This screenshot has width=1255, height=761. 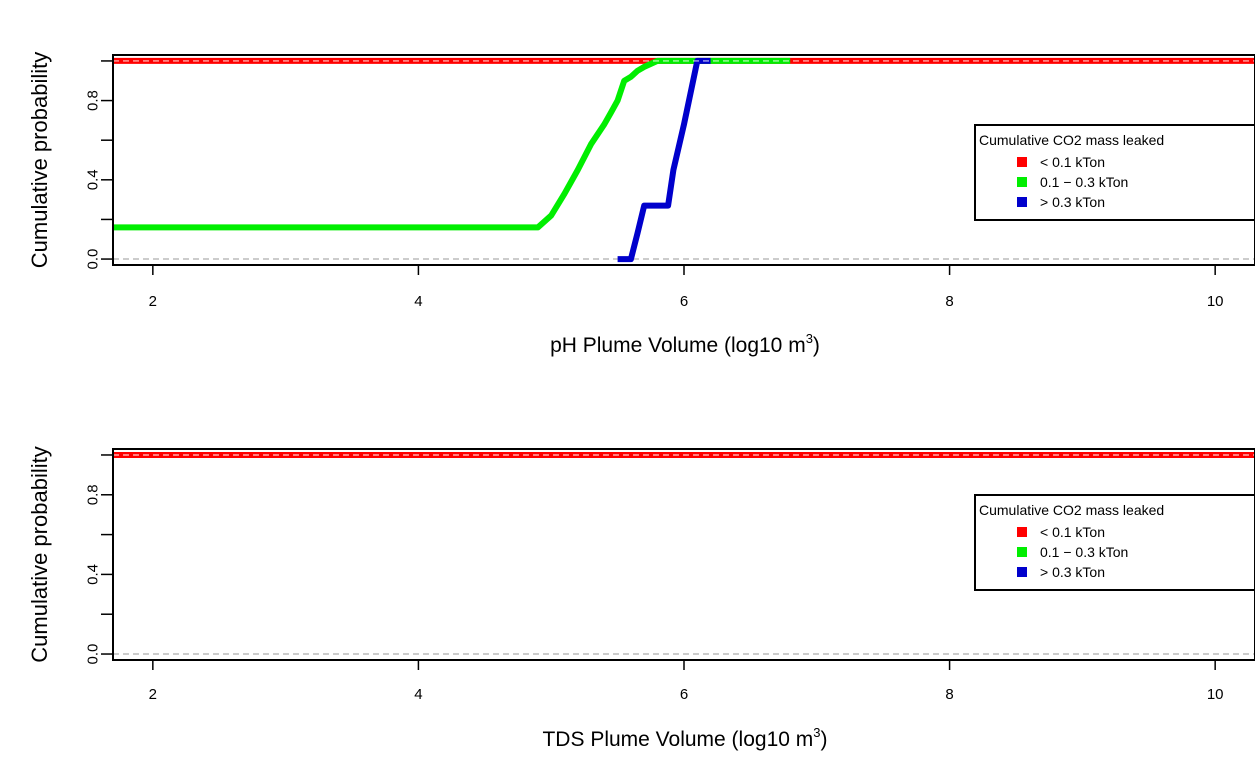 I want to click on x-axis-label: TDS Plume Volume (log10 m3), so click(x=684, y=738).